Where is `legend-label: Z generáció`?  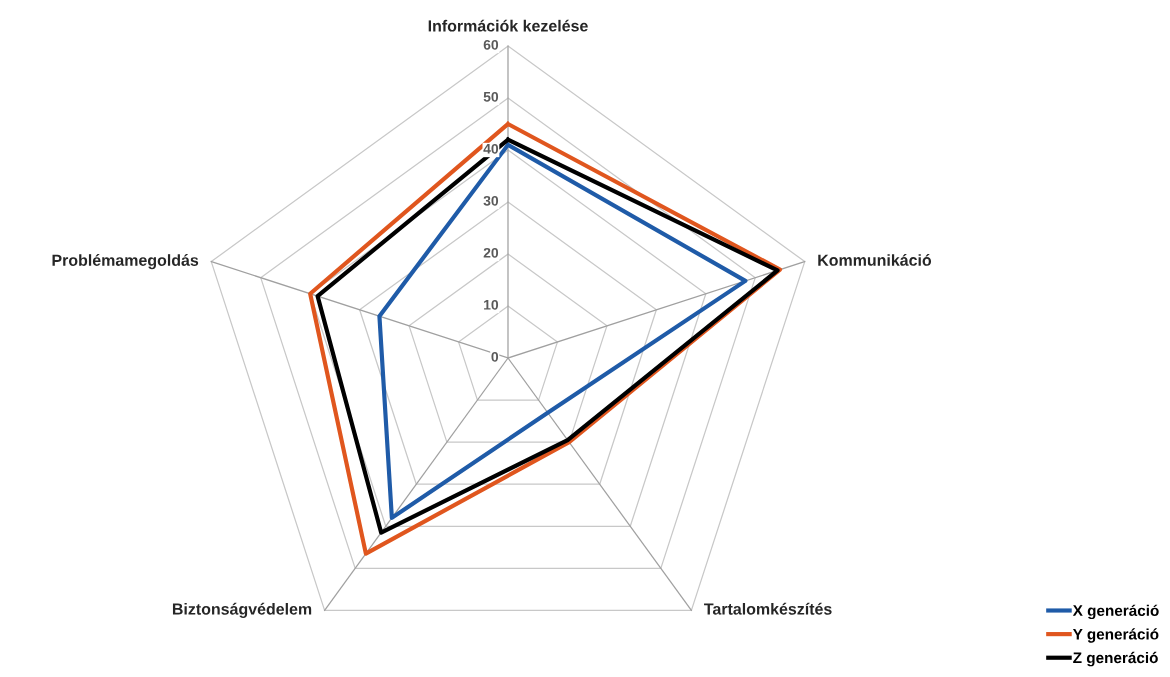 legend-label: Z generáció is located at coordinates (1115, 659).